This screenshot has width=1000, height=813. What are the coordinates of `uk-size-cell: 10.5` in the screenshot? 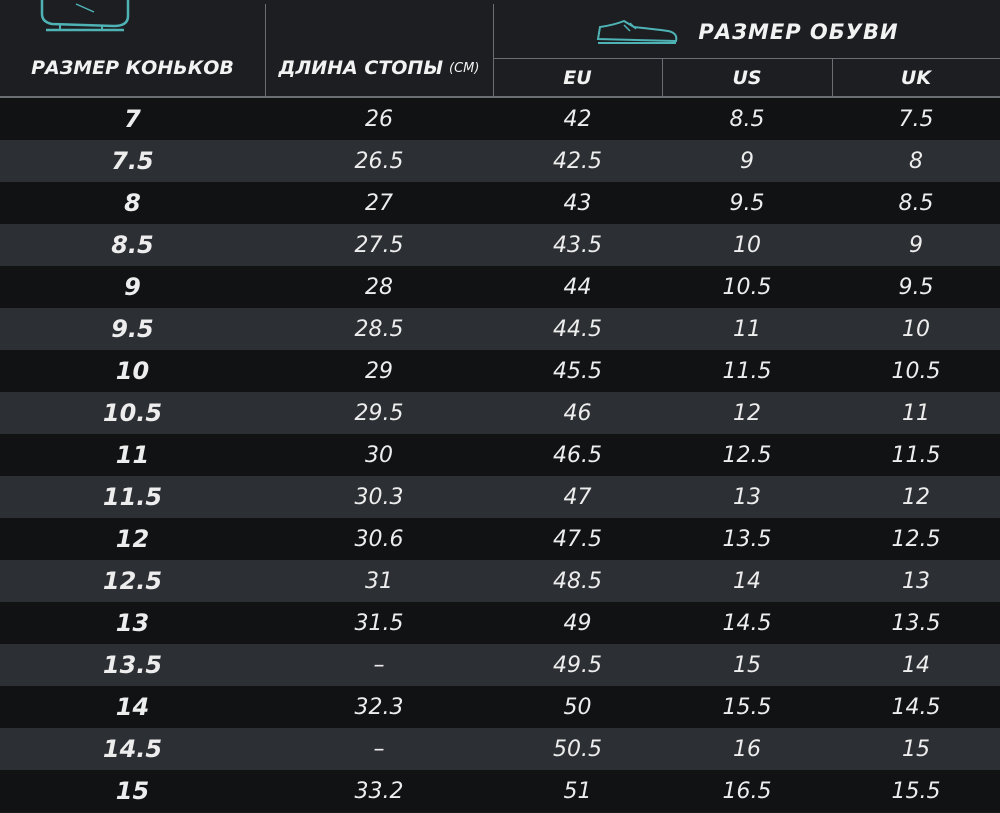 It's located at (916, 371).